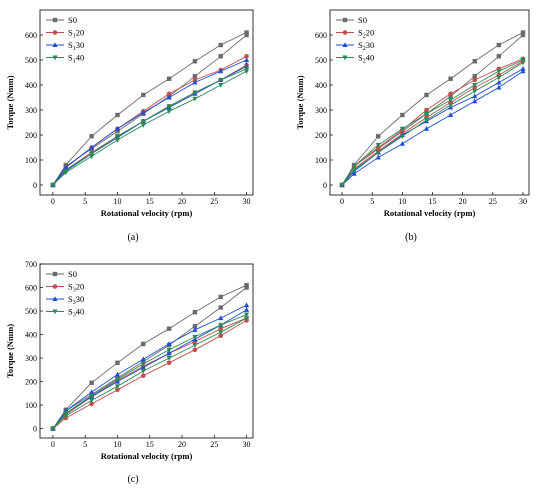 The image size is (550, 489). I want to click on y-axis-label: Torque (Nmm), so click(10, 102).